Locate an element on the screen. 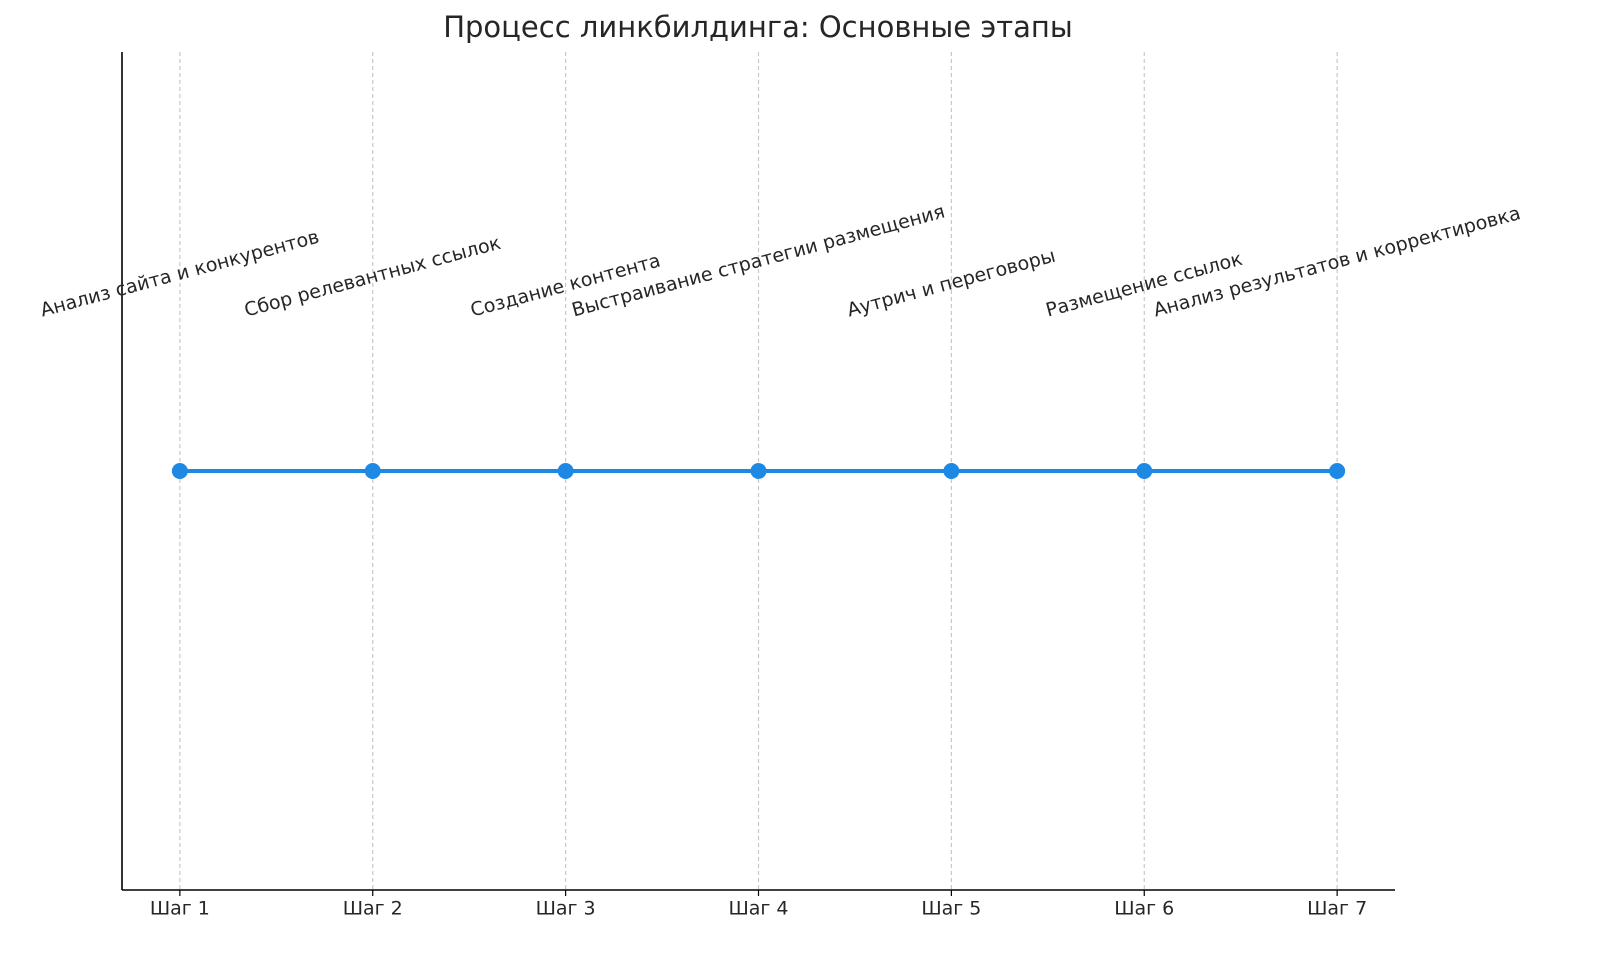 Image resolution: width=1600 pixels, height=956 pixels. x-tick-label: Шаг 6 is located at coordinates (1144, 909).